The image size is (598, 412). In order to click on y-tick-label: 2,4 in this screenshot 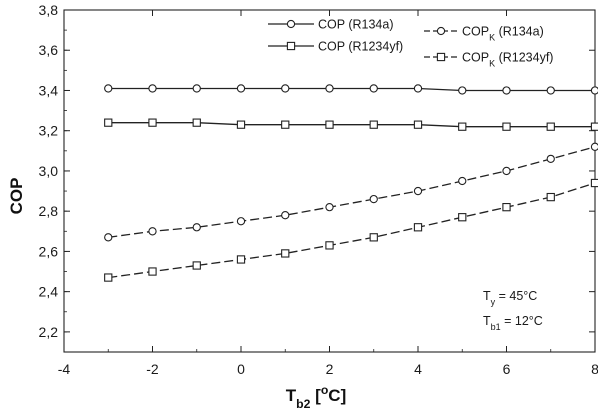, I will do `click(49, 292)`.